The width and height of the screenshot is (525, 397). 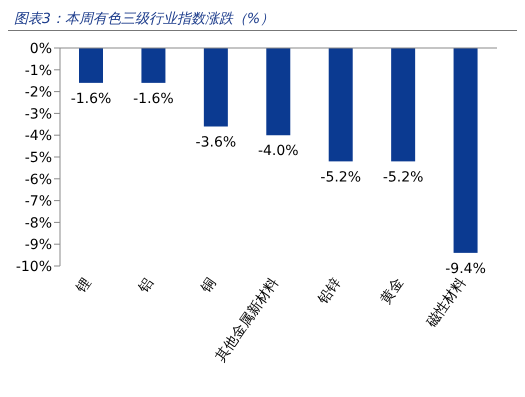 I want to click on y-tick-label: -4%, so click(x=38, y=136).